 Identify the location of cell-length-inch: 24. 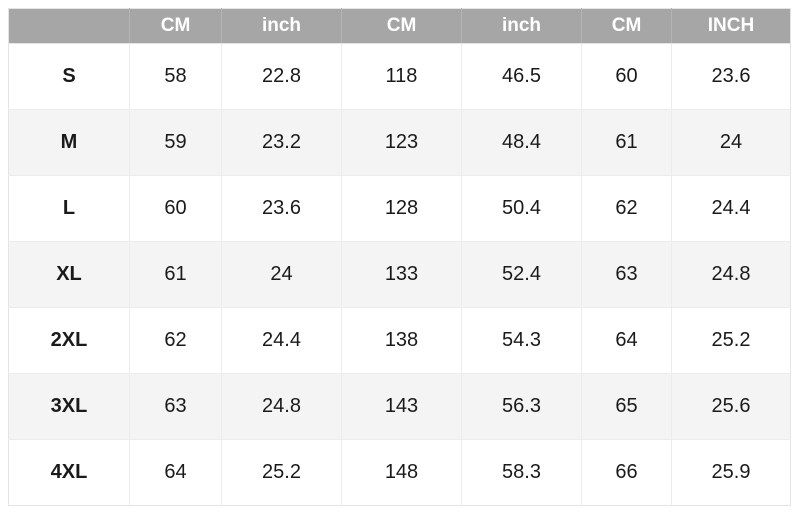
(731, 142).